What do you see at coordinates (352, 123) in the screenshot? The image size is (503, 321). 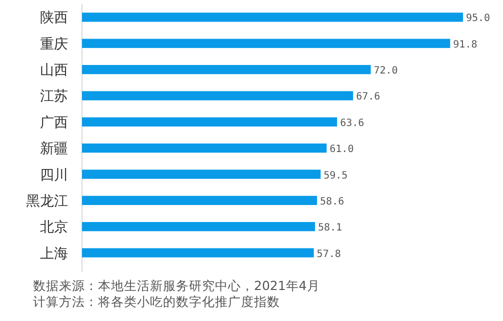 I see `data-label: 63.6` at bounding box center [352, 123].